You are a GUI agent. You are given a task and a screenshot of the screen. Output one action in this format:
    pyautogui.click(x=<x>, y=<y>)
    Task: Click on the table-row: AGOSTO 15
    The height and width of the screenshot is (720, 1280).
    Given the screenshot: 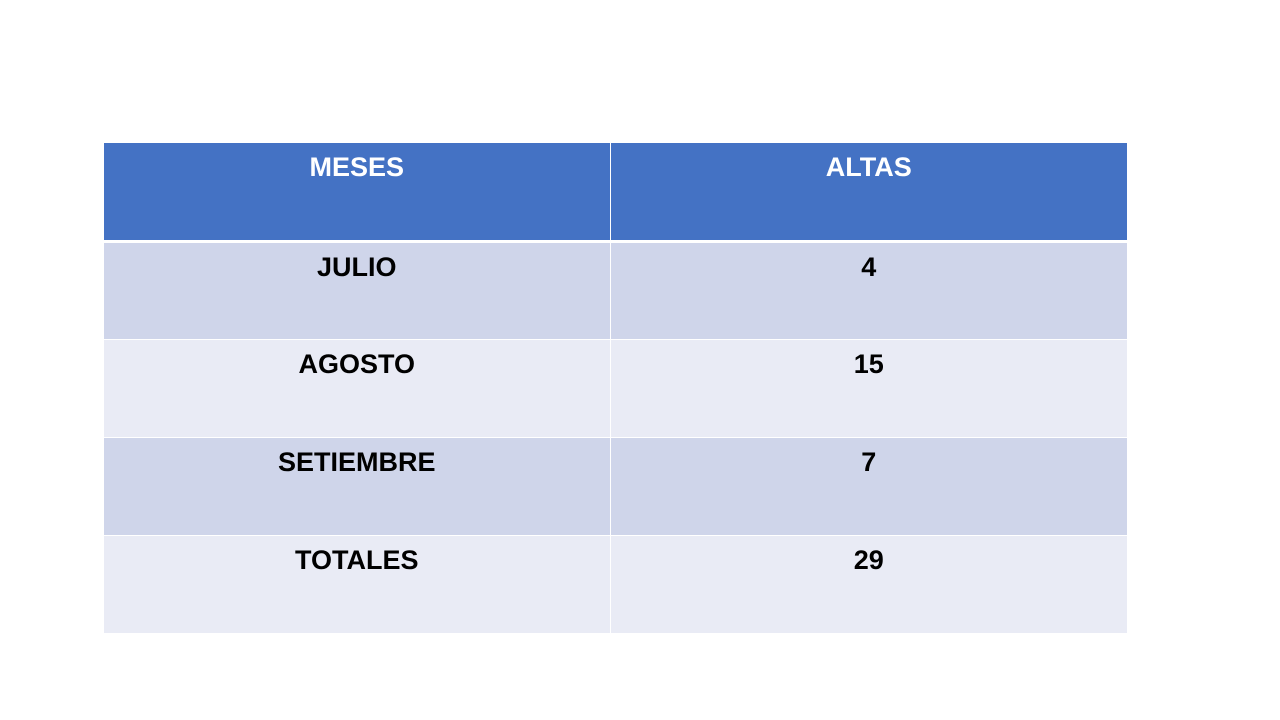 What is the action you would take?
    pyautogui.click(x=615, y=387)
    